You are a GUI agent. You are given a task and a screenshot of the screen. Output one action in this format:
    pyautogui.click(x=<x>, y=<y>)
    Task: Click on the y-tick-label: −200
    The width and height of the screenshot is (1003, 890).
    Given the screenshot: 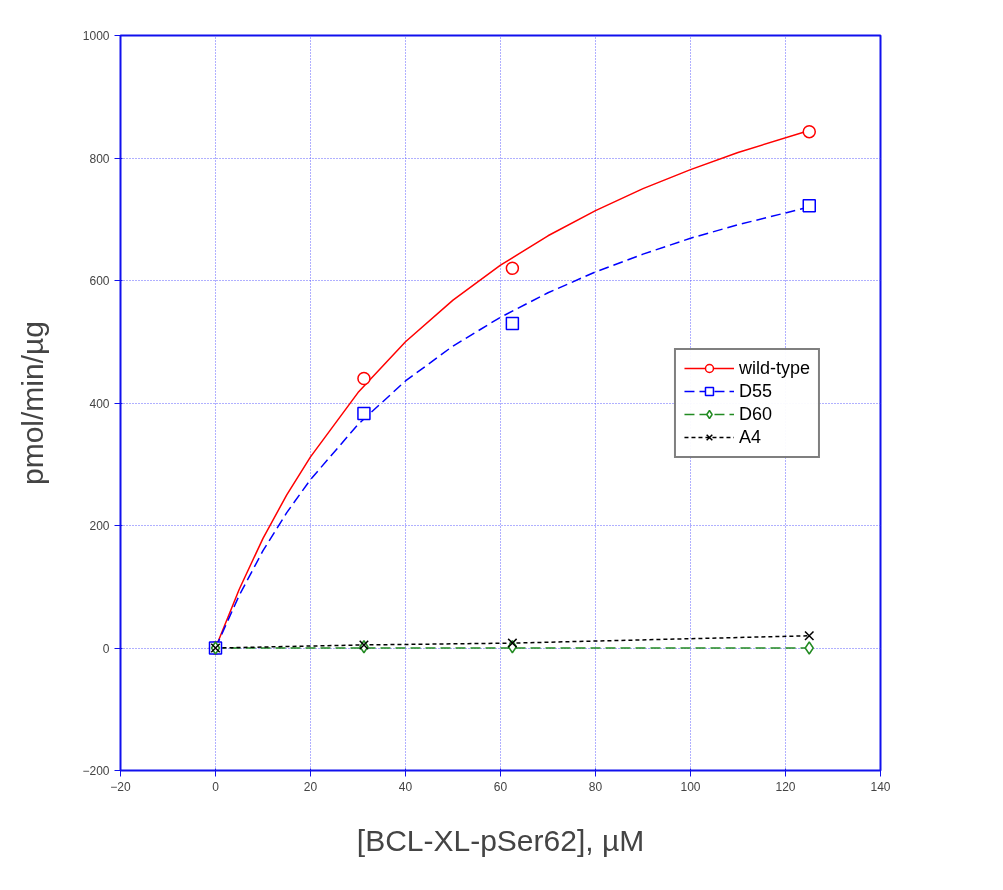 What is the action you would take?
    pyautogui.click(x=96, y=771)
    